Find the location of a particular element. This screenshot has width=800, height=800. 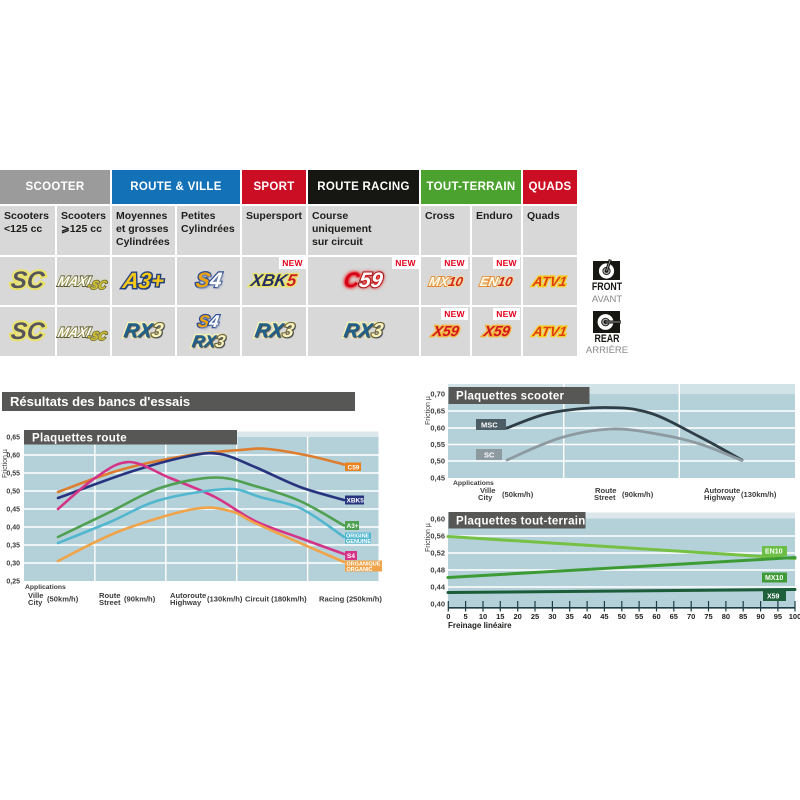

svg-text: 0,44 is located at coordinates (437, 587).